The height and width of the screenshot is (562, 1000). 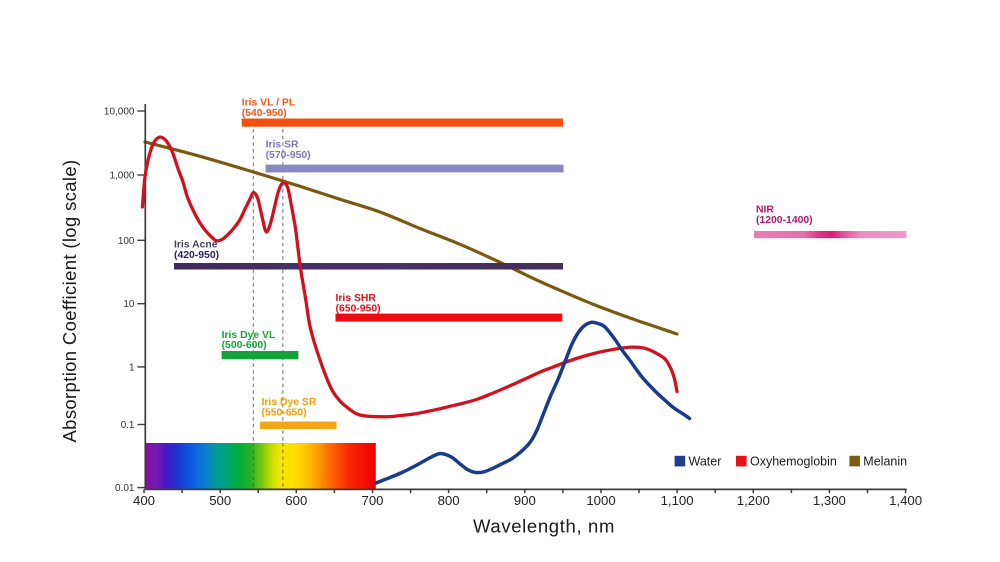 I want to click on svg-text: 900, so click(x=525, y=500).